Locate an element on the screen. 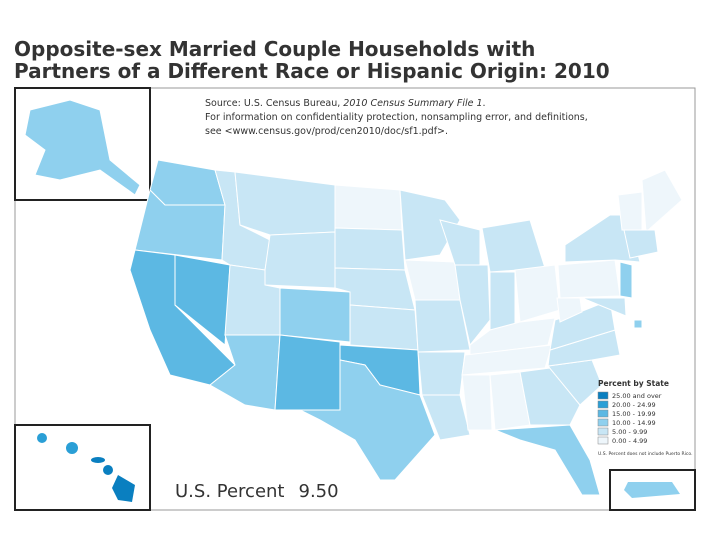  legend-label: 20.00 - 24.99 is located at coordinates (634, 405).